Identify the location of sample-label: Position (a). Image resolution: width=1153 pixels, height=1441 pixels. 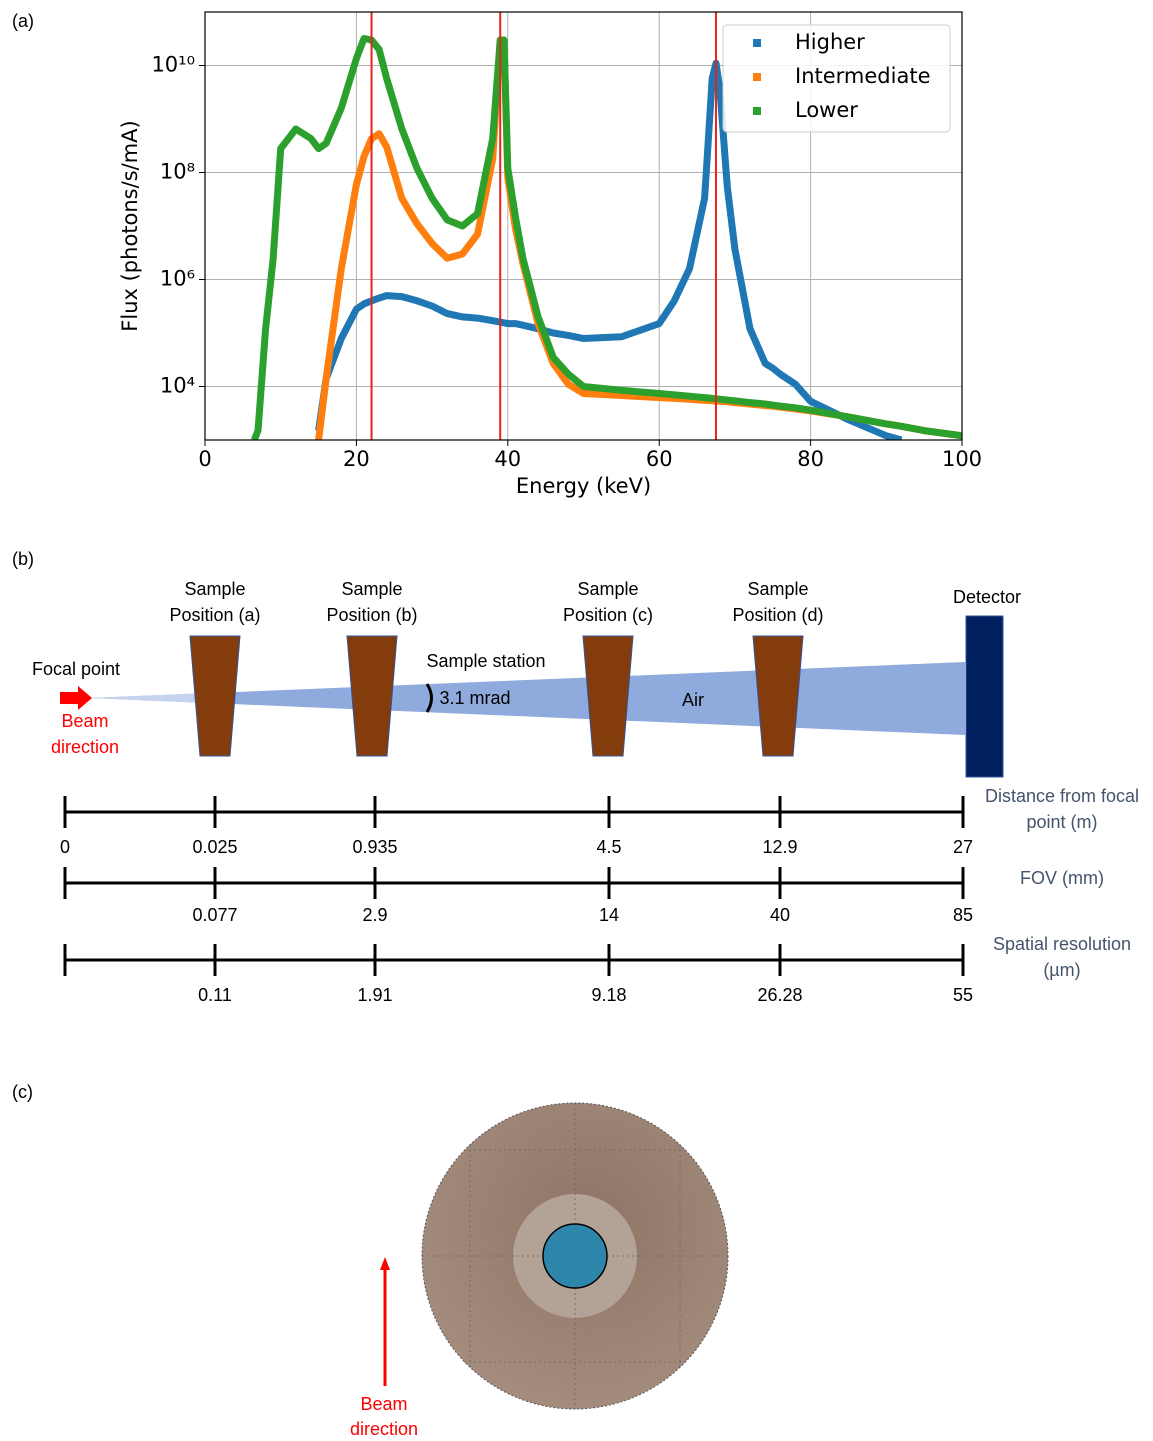
(214, 615).